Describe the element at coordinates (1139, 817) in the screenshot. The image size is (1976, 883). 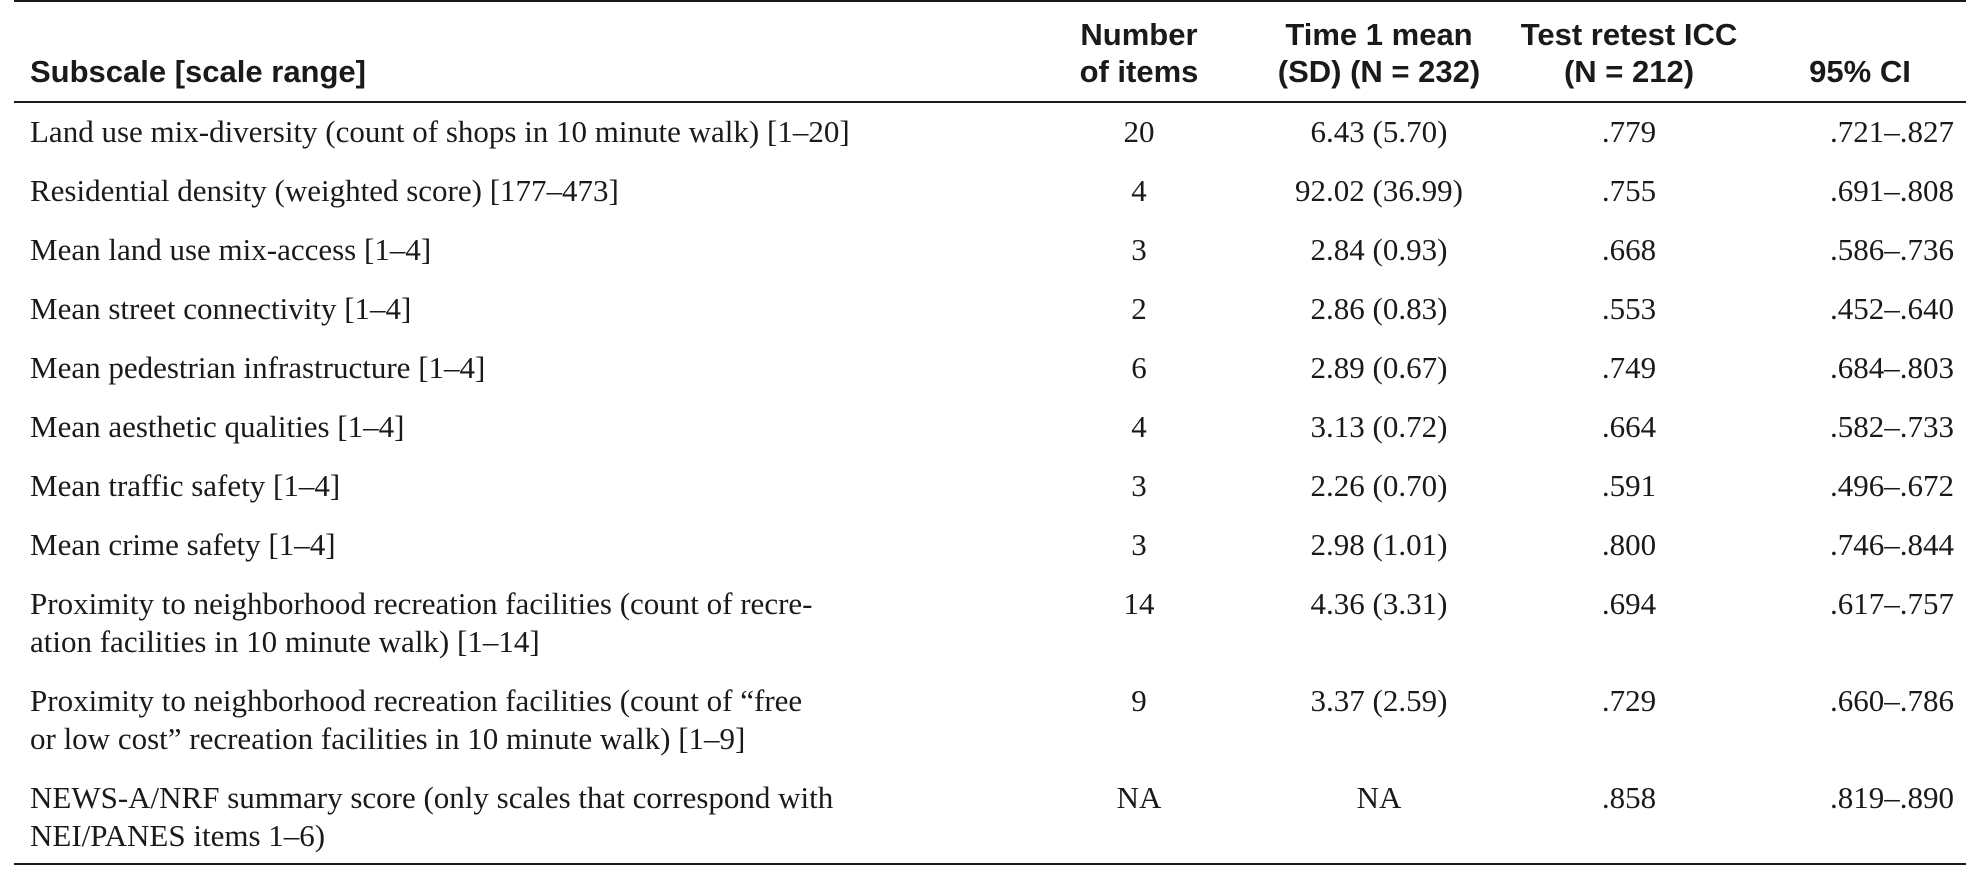
I see `cell-number-of-items: NA` at that location.